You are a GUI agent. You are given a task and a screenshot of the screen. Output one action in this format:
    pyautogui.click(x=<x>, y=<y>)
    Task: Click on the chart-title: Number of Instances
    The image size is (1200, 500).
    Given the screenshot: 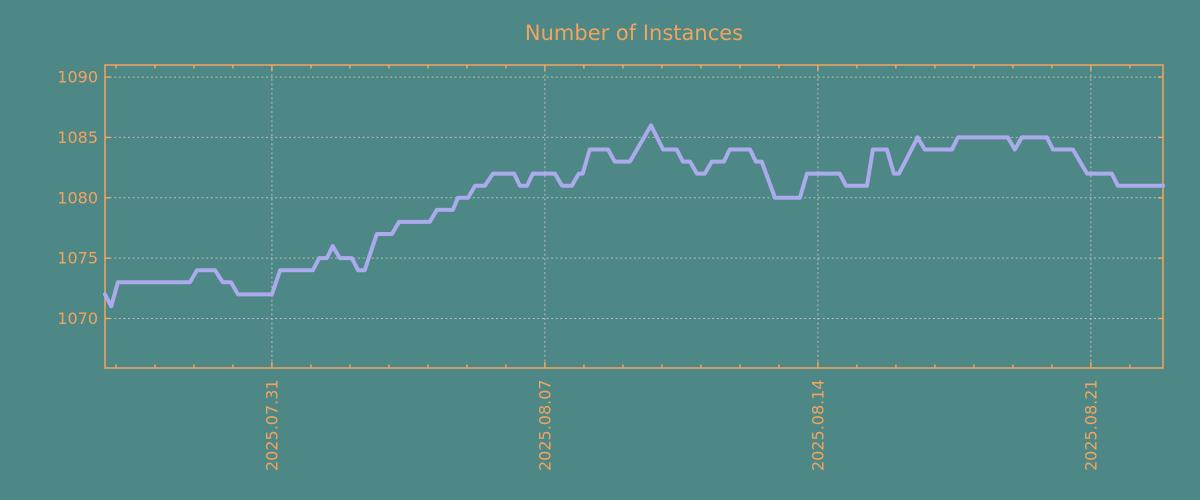 What is the action you would take?
    pyautogui.click(x=634, y=33)
    